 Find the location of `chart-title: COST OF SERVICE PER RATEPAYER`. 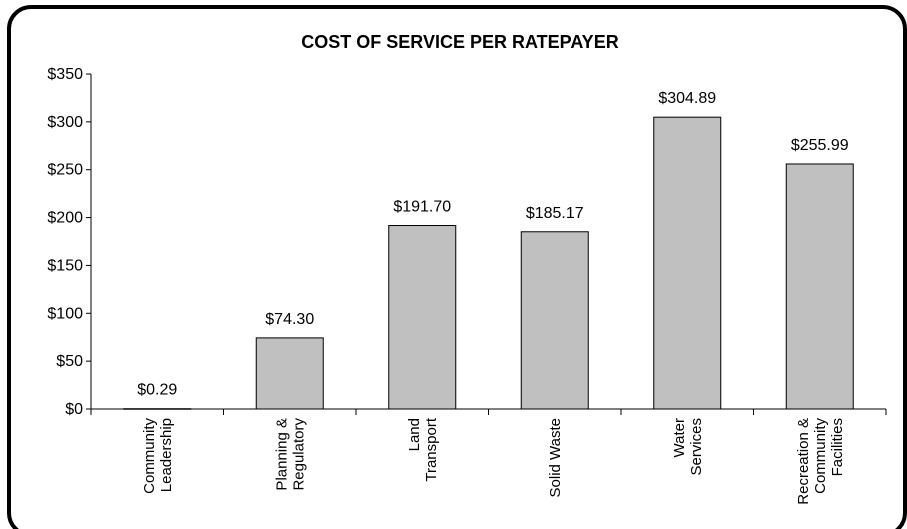

chart-title: COST OF SERVICE PER RATEPAYER is located at coordinates (459, 42).